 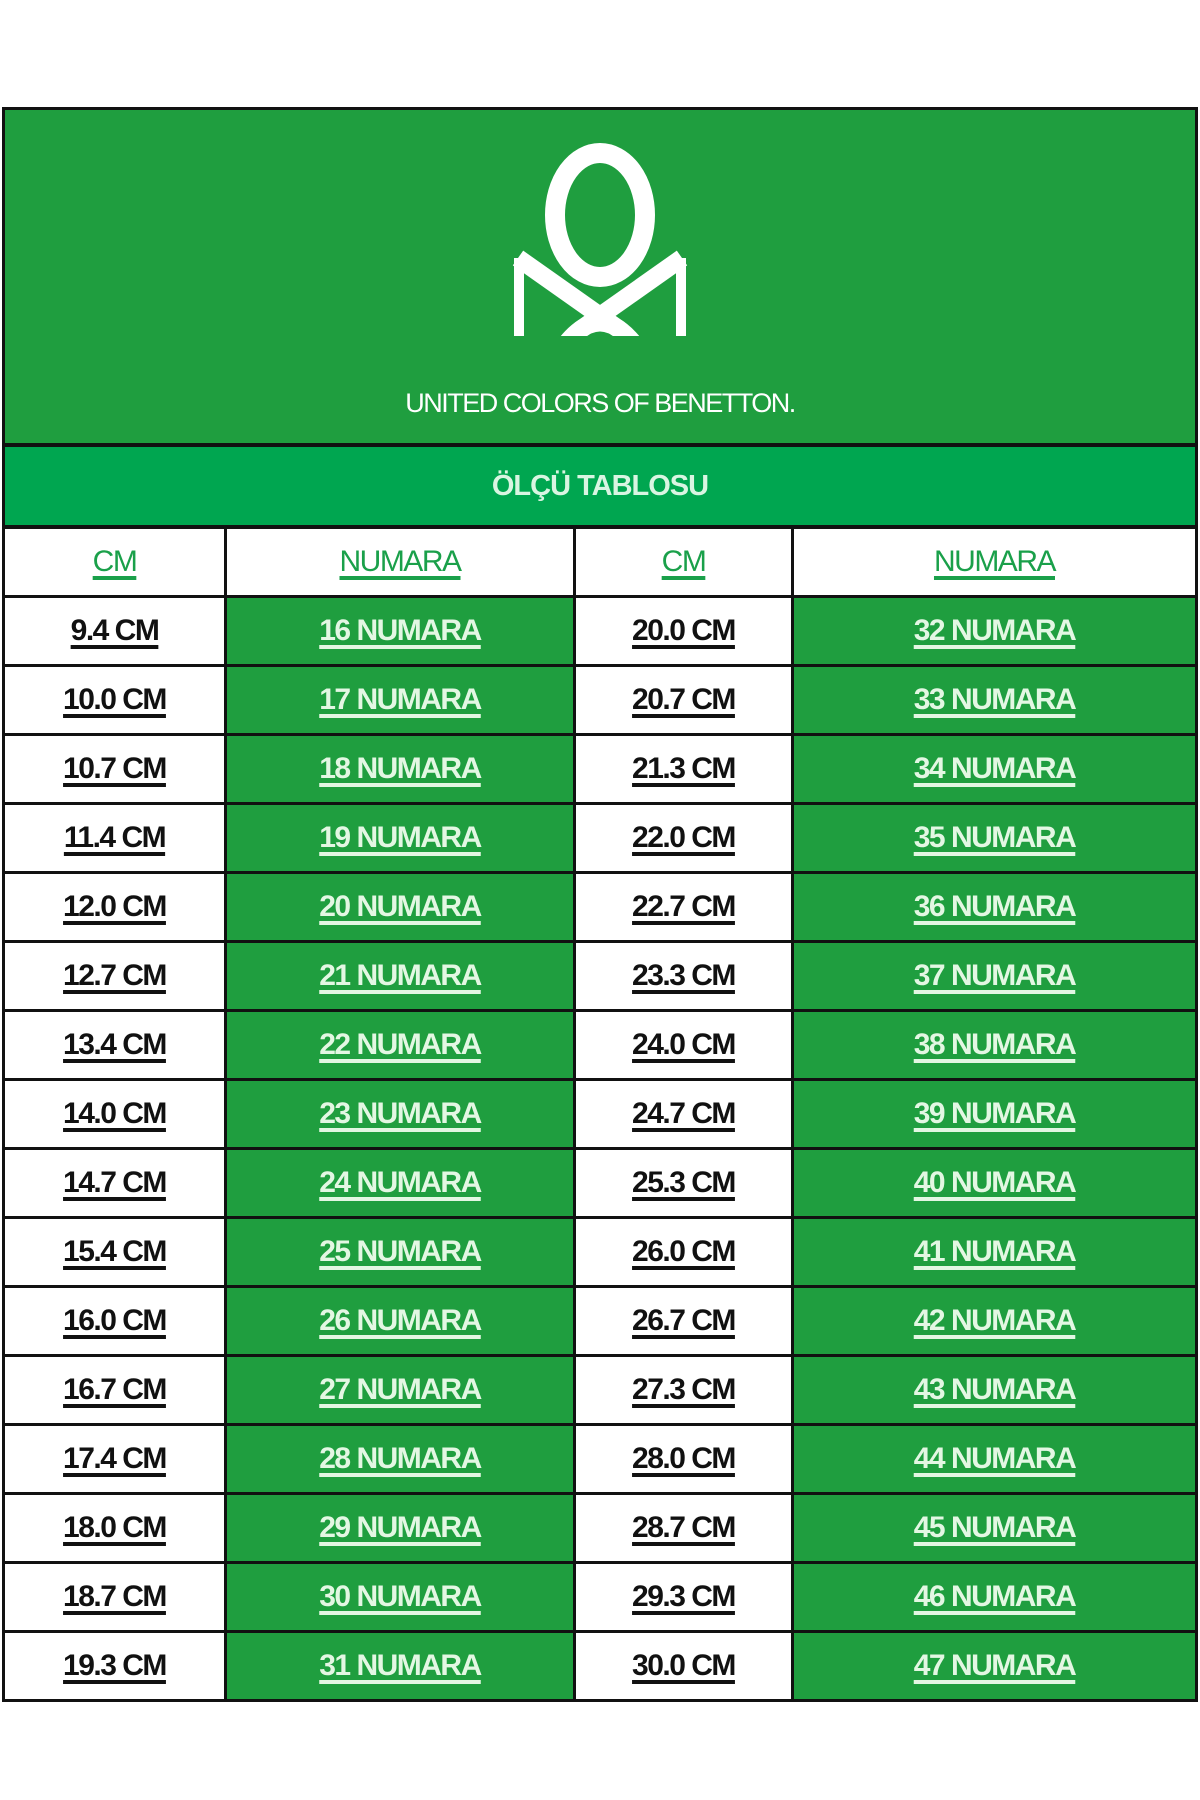 I want to click on numara-cell: 31 NUMARA, so click(x=400, y=1666).